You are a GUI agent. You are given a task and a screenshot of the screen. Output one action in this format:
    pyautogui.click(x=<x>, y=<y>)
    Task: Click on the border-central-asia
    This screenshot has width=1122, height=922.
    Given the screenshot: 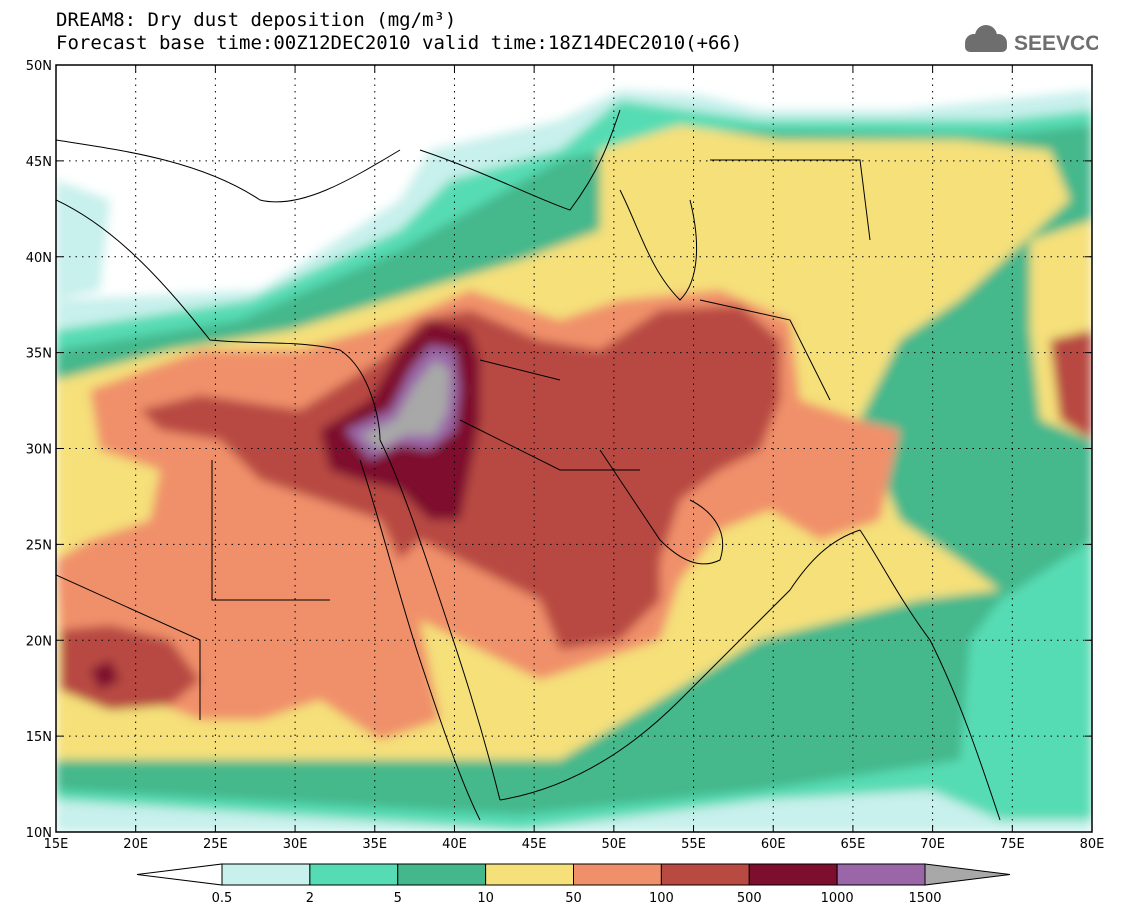 What is the action you would take?
    pyautogui.click(x=785, y=280)
    